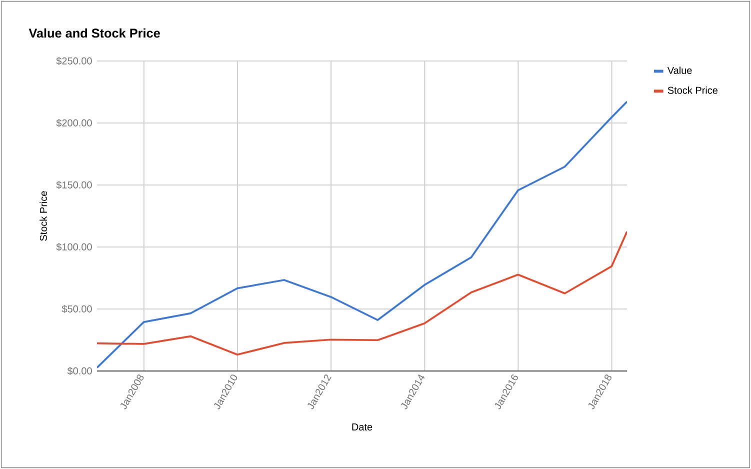  What do you see at coordinates (693, 90) in the screenshot?
I see `legend-label: Stock Price` at bounding box center [693, 90].